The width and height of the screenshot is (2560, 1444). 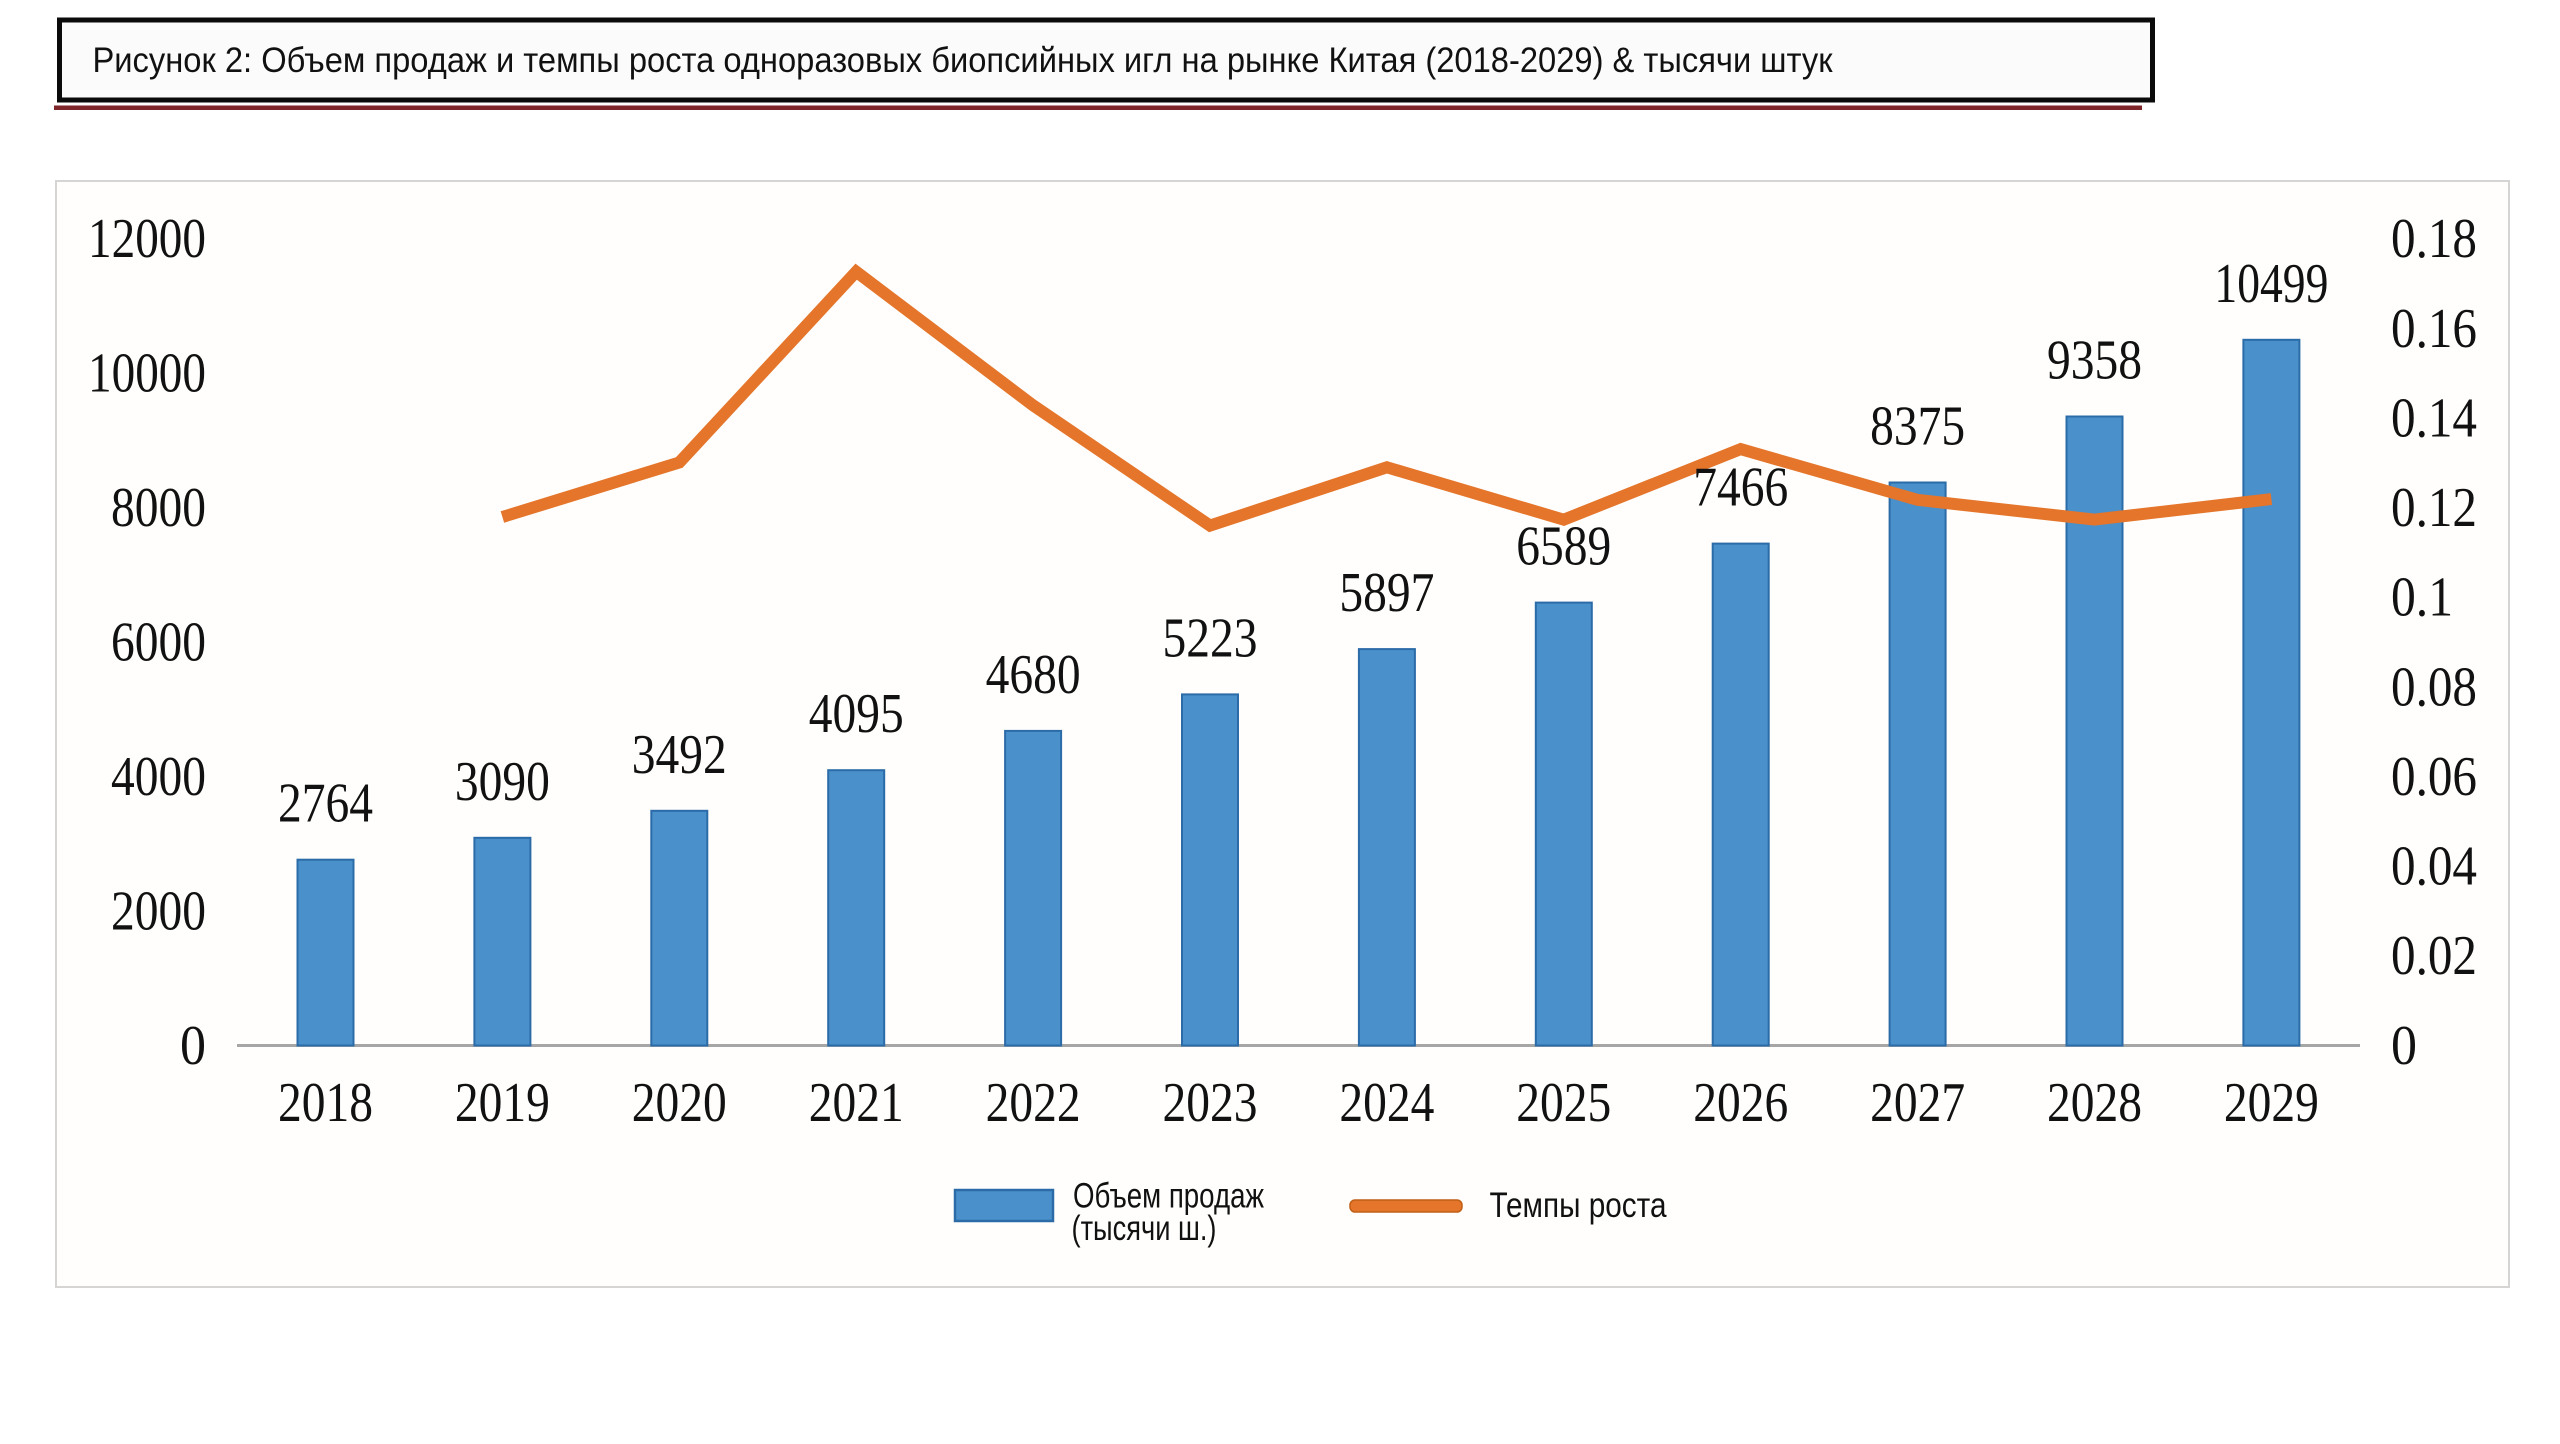 I want to click on svg-text: 2027, so click(x=1917, y=1103).